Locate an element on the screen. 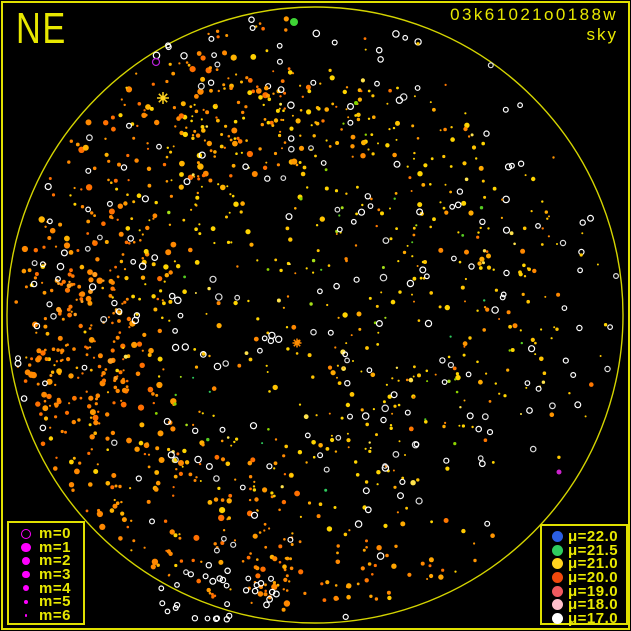 The height and width of the screenshot is (631, 631). magnitude-legend-label: m=4 is located at coordinates (55, 588).